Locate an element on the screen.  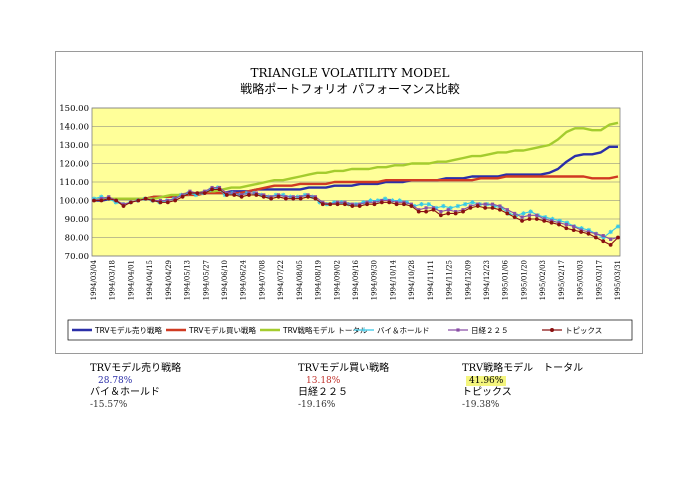
summary-sell: TRVモデル売り戦略 28.78% is located at coordinates (135, 375).